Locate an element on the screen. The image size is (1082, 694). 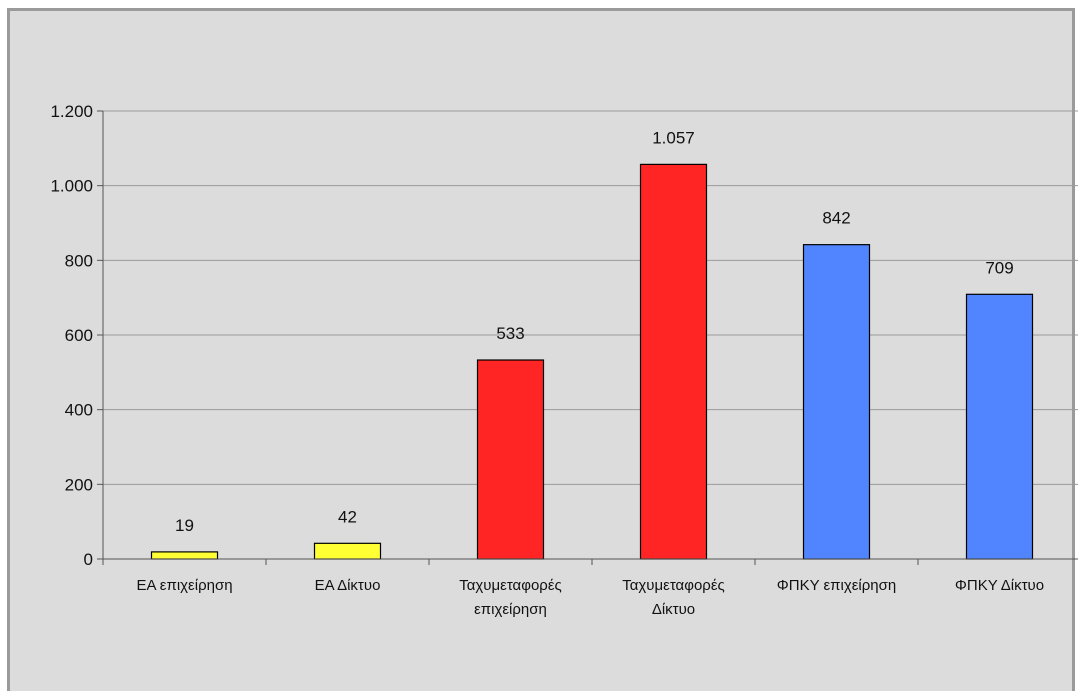
y-tick-label: 600 is located at coordinates (79, 335).